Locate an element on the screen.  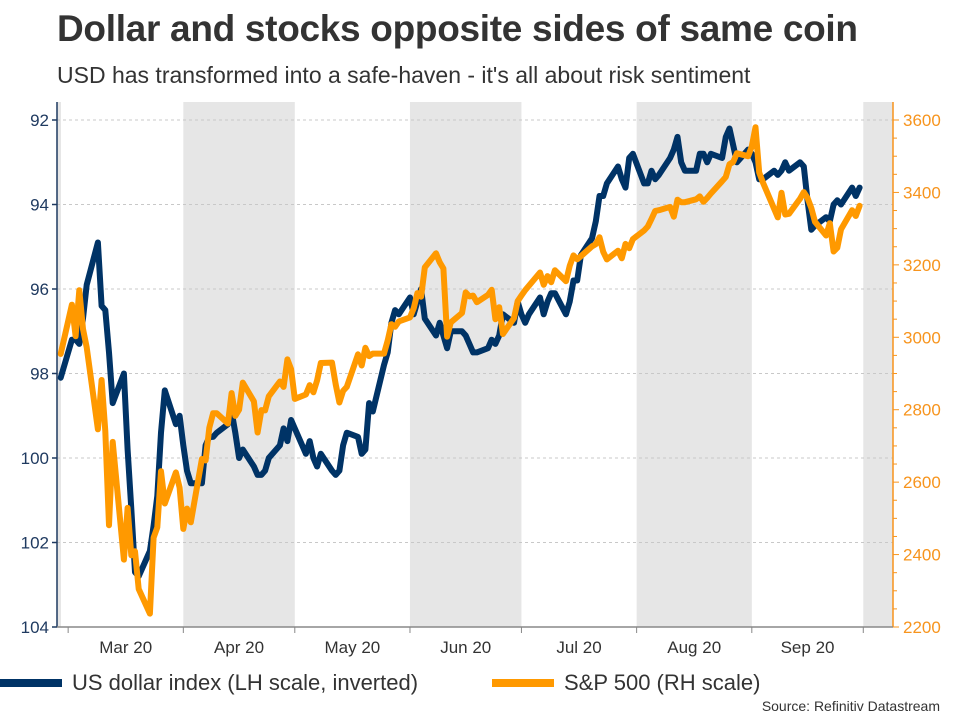
left-tick-label: 96 is located at coordinates (39, 289).